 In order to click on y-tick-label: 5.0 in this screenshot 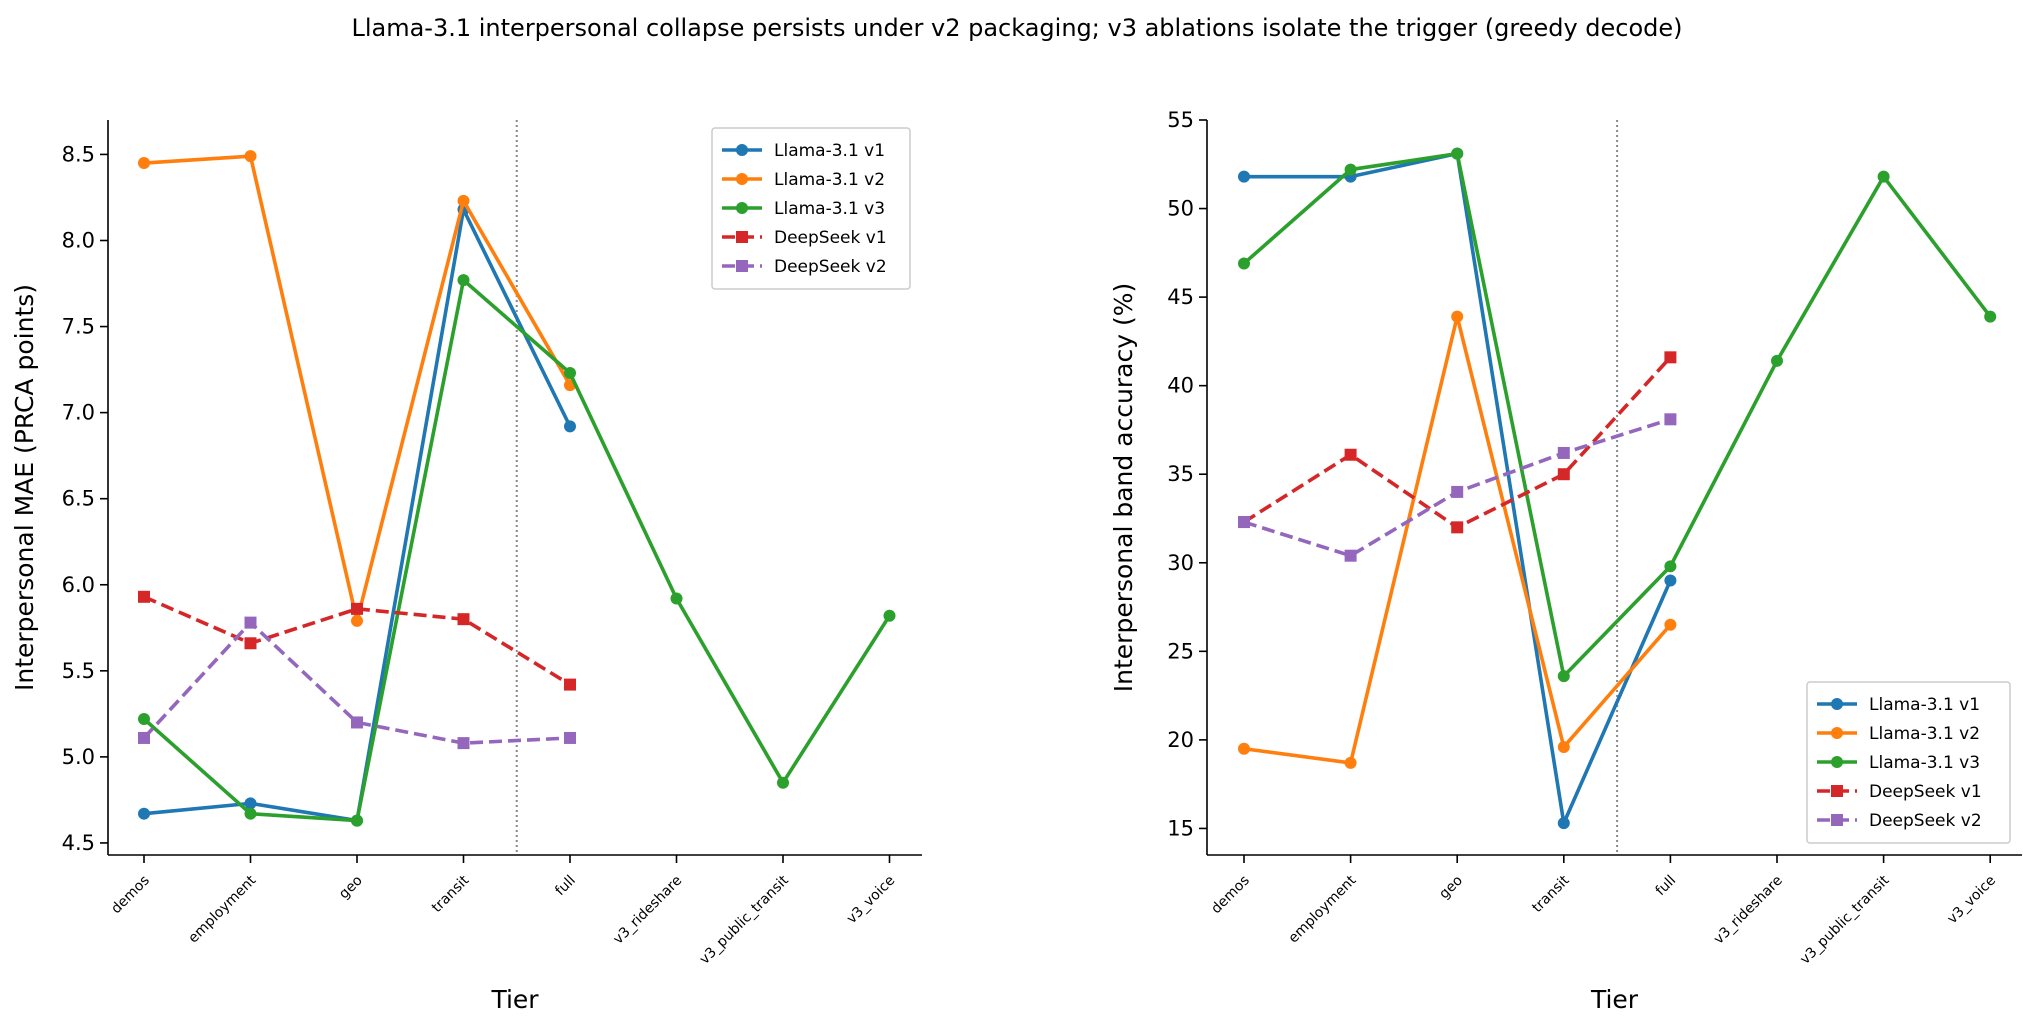, I will do `click(78, 757)`.